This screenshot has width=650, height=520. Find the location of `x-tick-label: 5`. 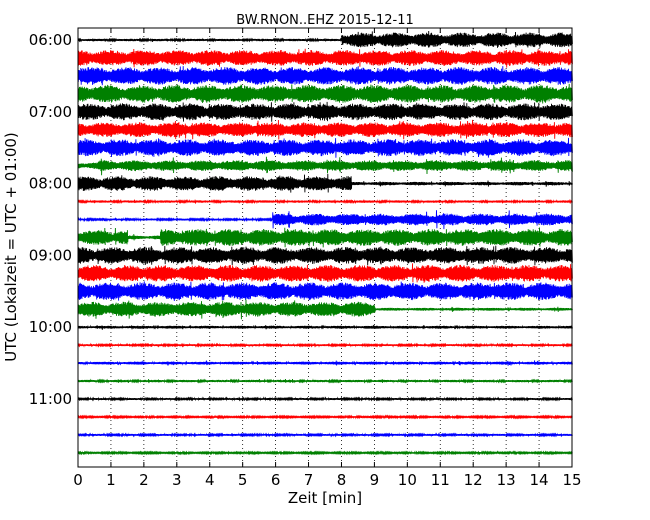

x-tick-label: 5 is located at coordinates (243, 480).